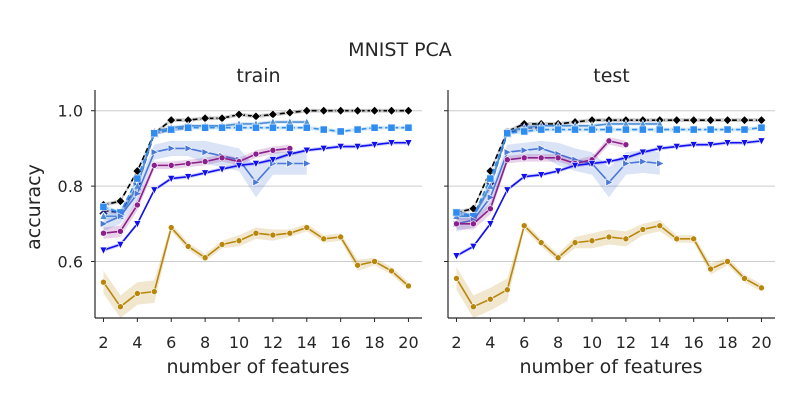 The image size is (800, 400). What do you see at coordinates (70, 261) in the screenshot?
I see `y-tick-label: 0.6` at bounding box center [70, 261].